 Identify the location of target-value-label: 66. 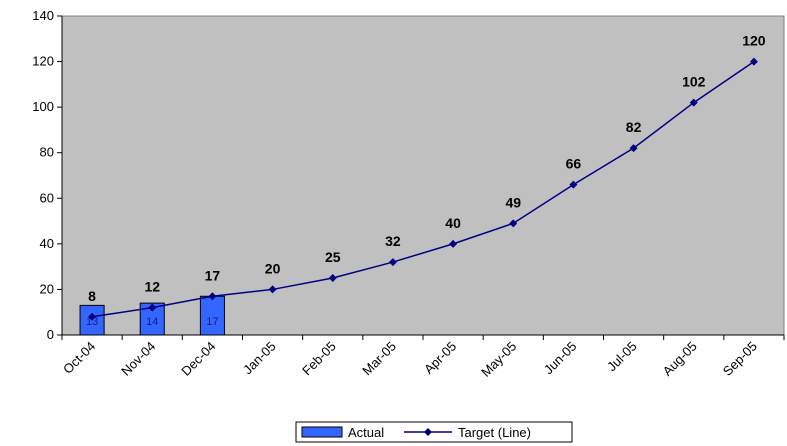
(574, 164).